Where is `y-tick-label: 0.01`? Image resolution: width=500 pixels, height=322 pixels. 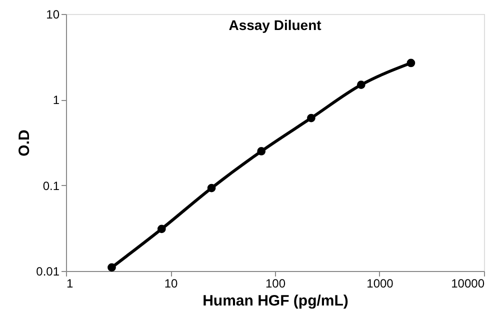 y-tick-label: 0.01 is located at coordinates (48, 271).